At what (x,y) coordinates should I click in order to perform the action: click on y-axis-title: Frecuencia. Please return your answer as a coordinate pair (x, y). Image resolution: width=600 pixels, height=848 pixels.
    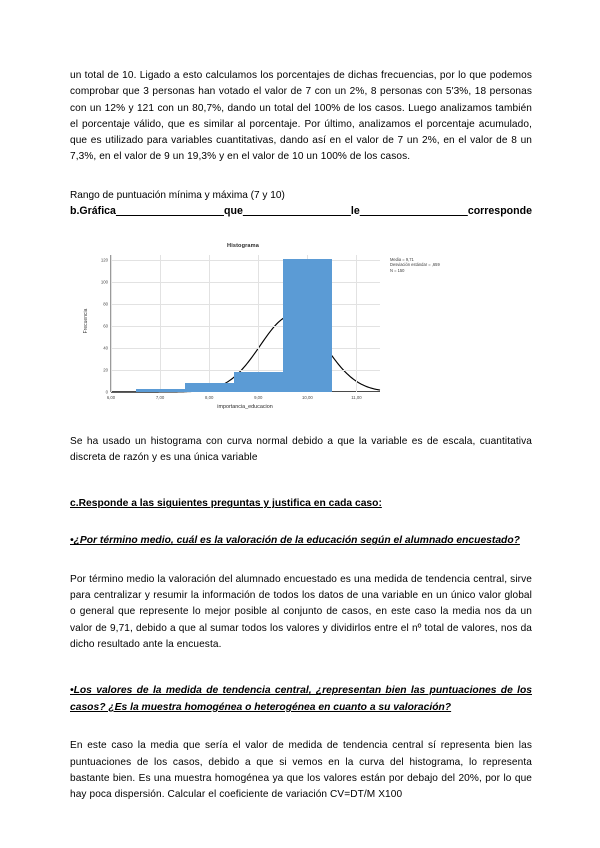
    Looking at the image, I should click on (86, 321).